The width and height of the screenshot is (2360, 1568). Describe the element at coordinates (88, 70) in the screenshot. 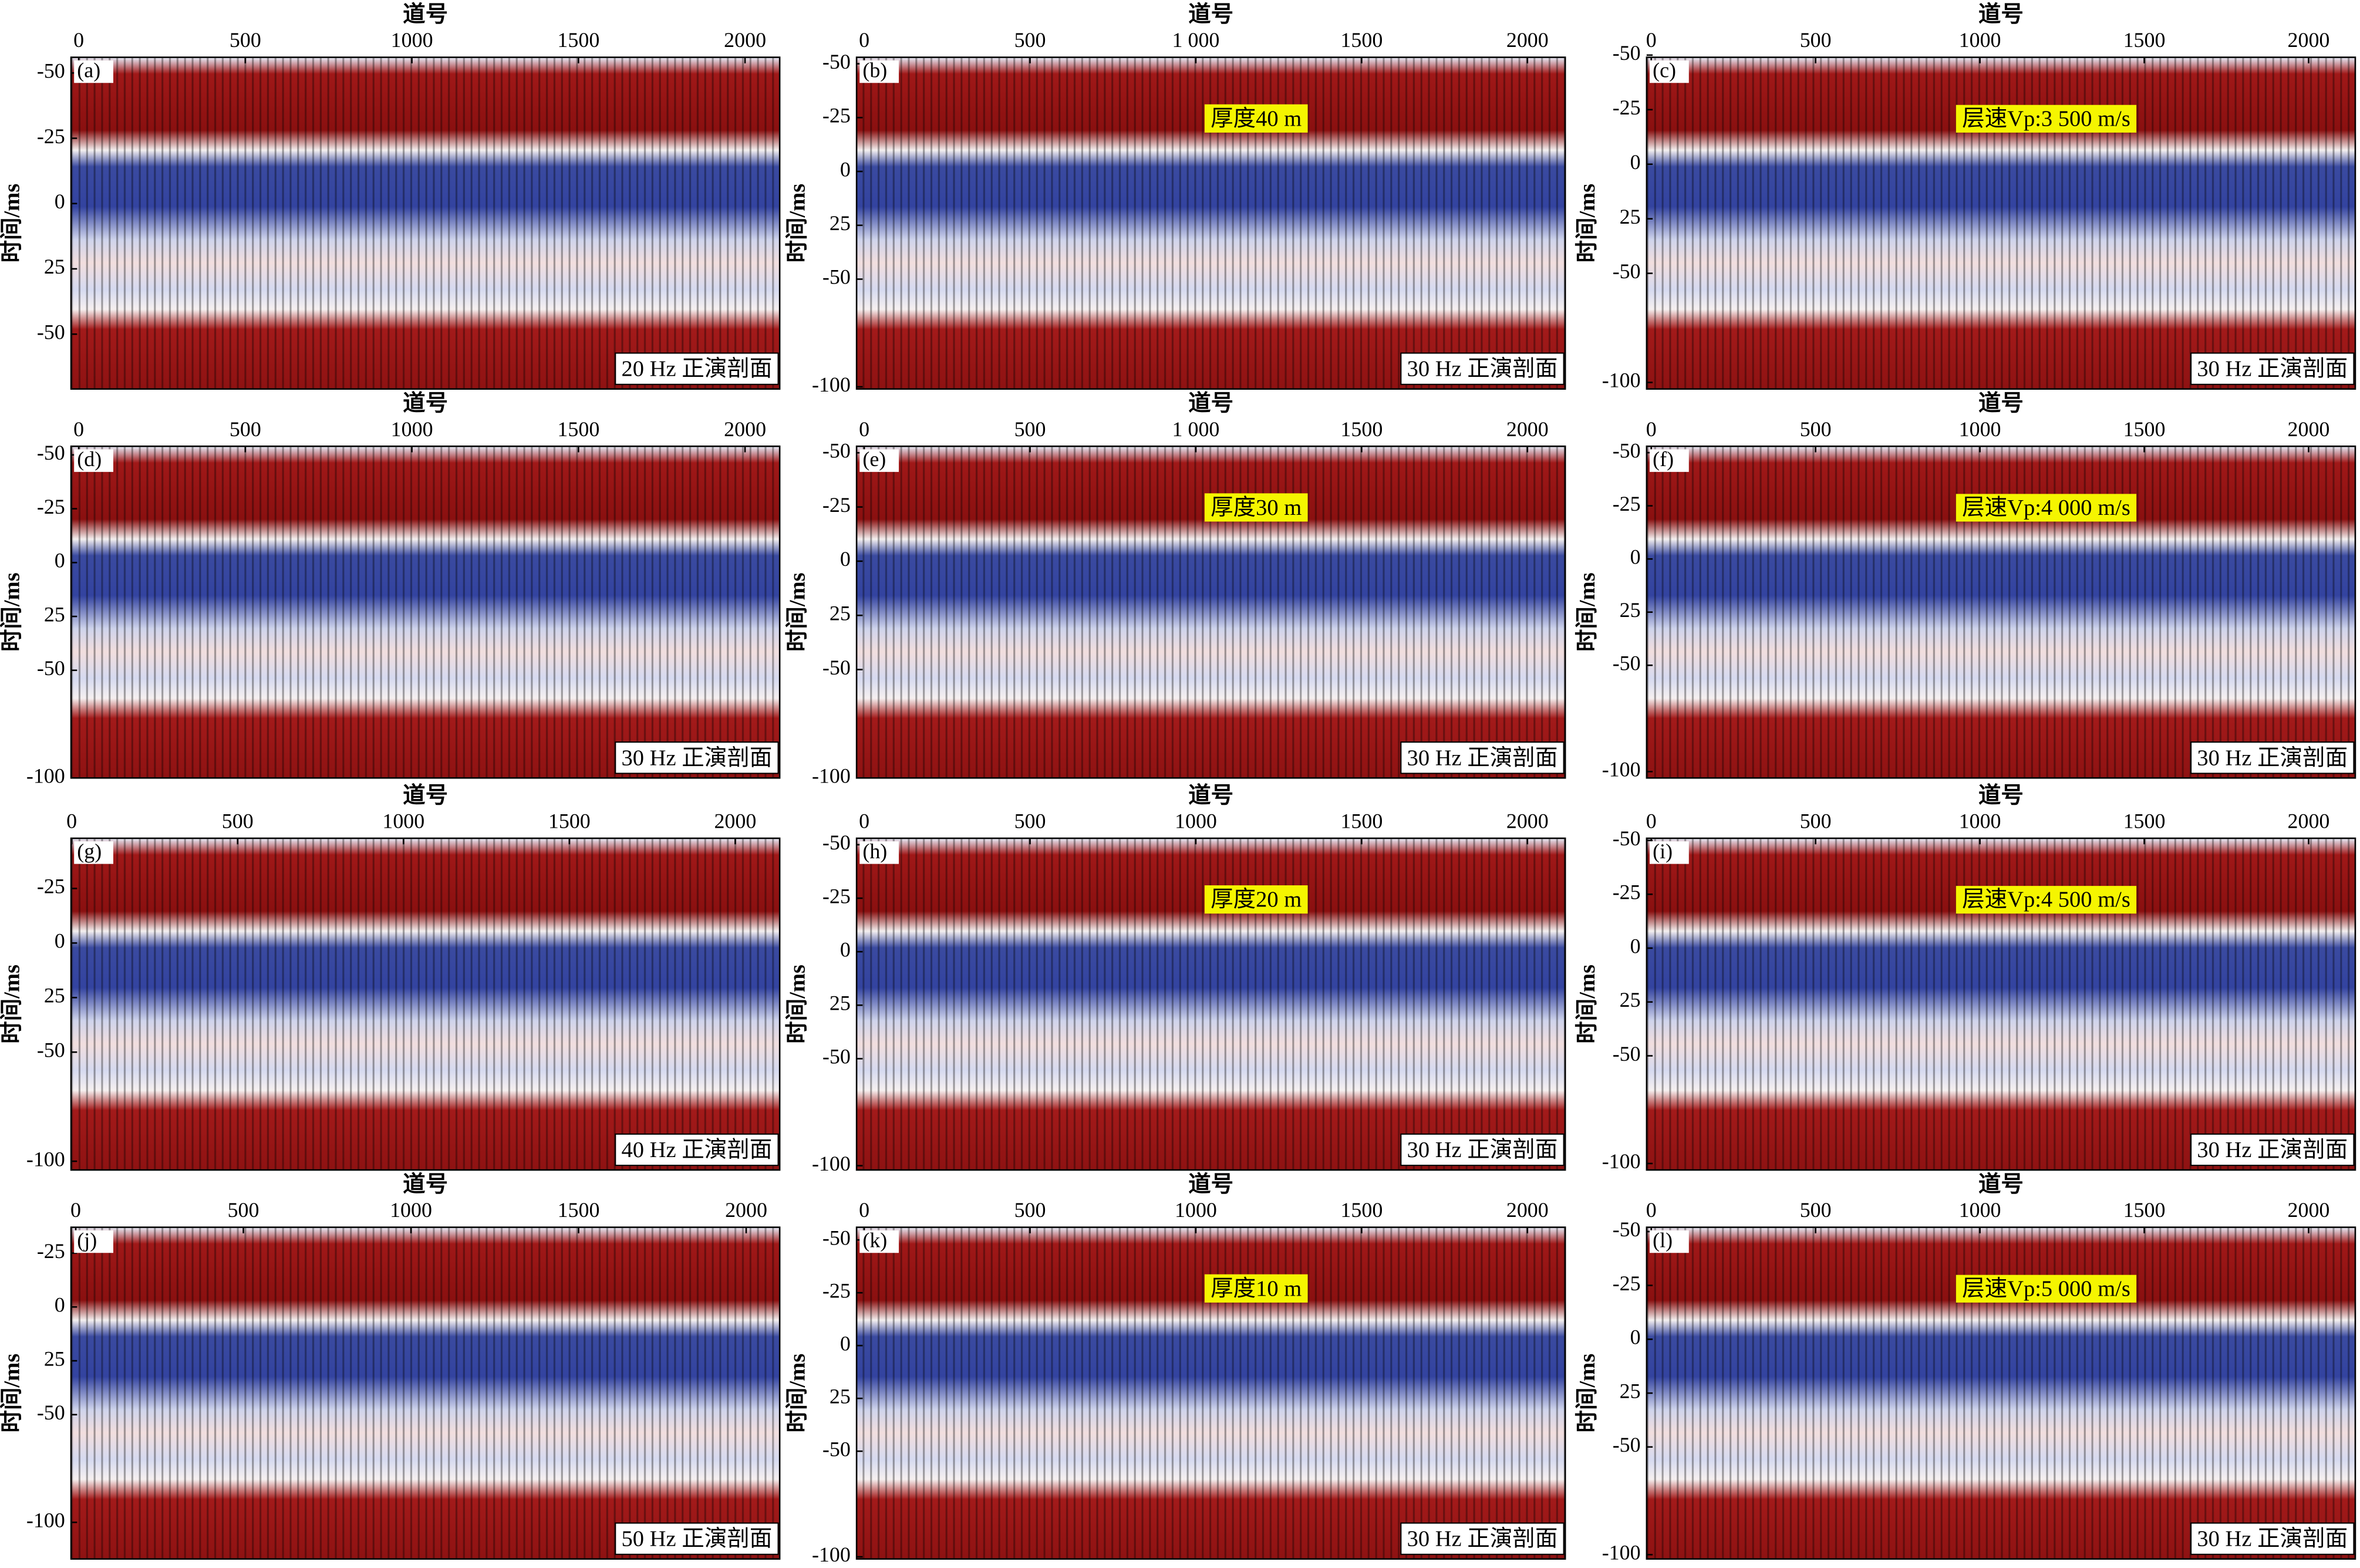

I see `panel-label: (a)` at that location.